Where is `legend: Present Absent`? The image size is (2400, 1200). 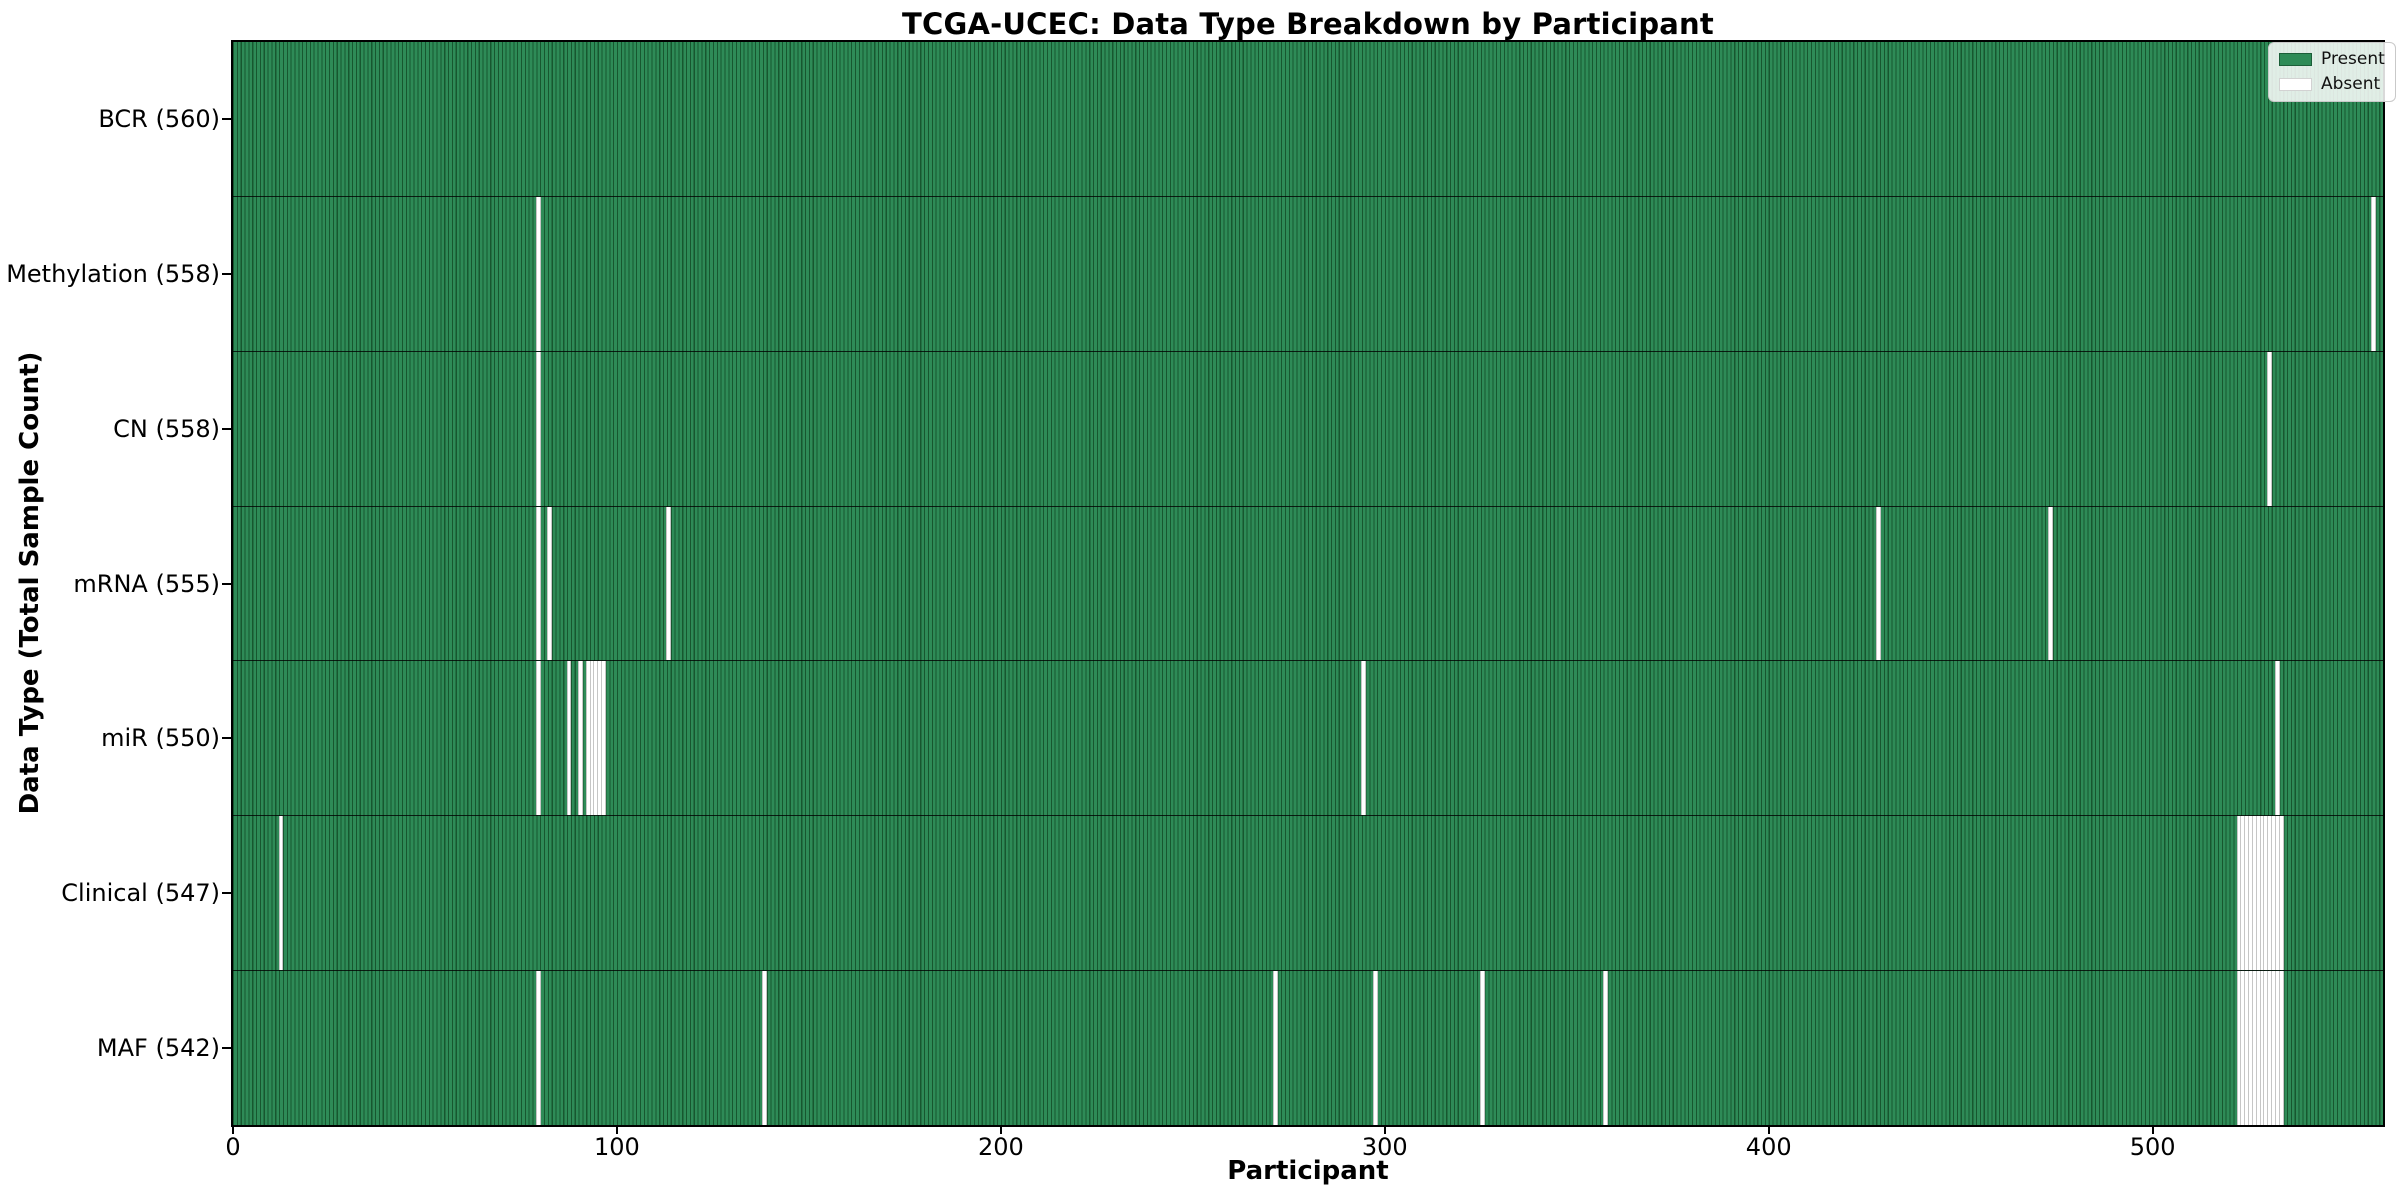 legend: Present Absent is located at coordinates (2332, 72).